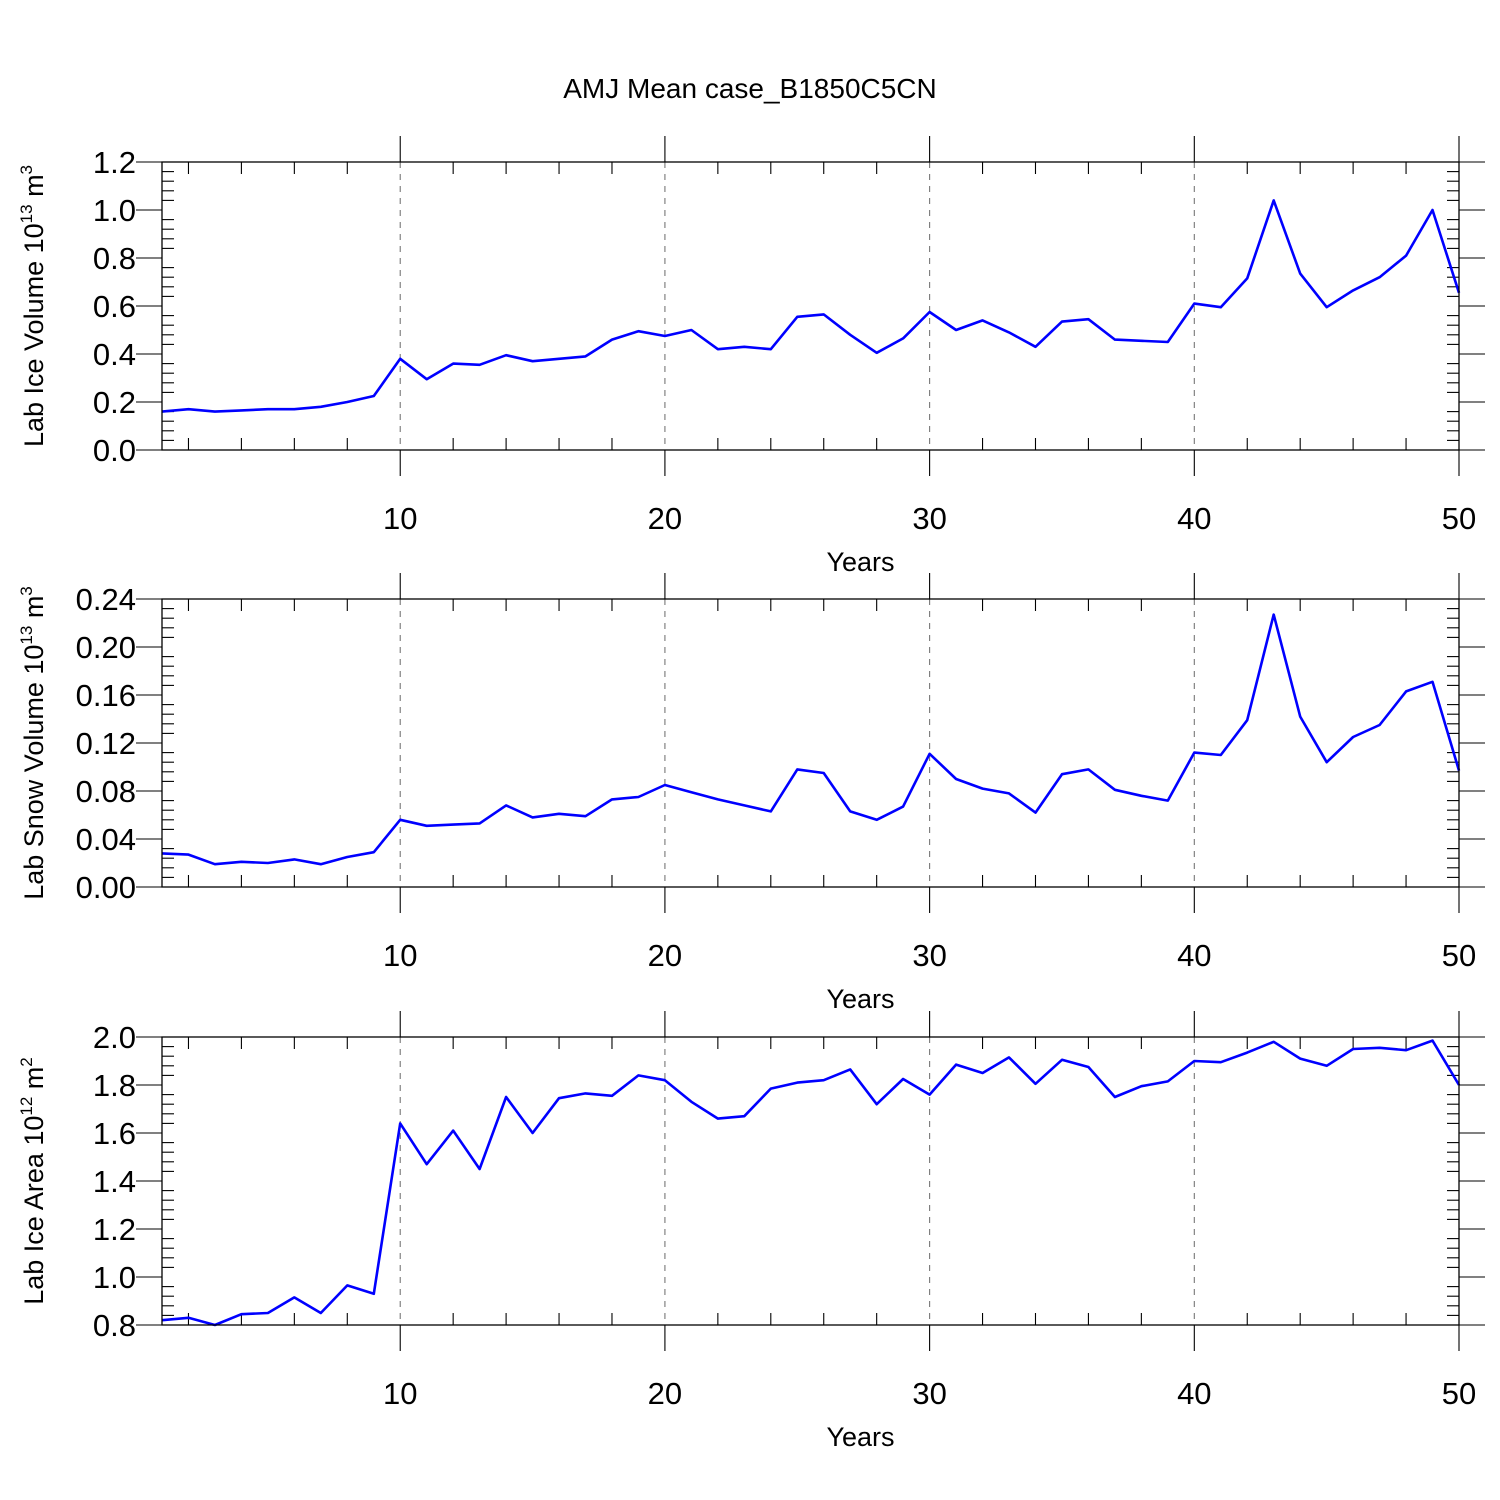 This screenshot has height=1500, width=1500. Describe the element at coordinates (750, 88) in the screenshot. I see `figure-title: AMJ Mean case_B1850C5CN` at that location.